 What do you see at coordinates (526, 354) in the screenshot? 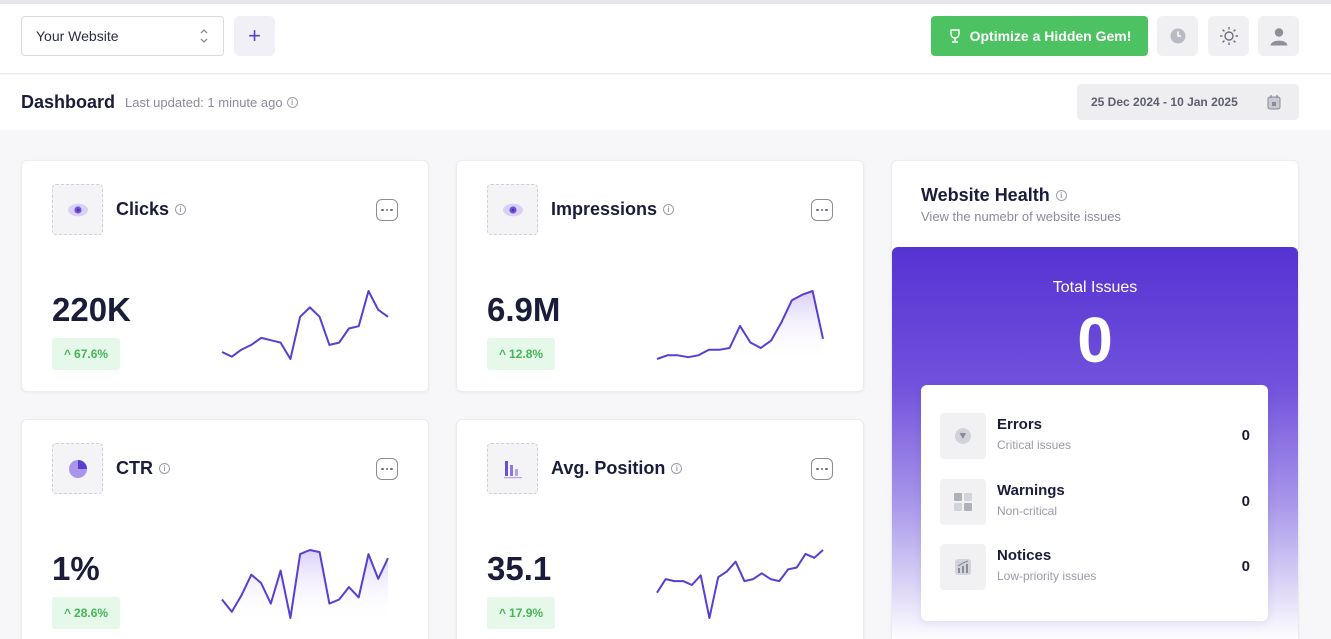
I see `change-value: 12.8%` at bounding box center [526, 354].